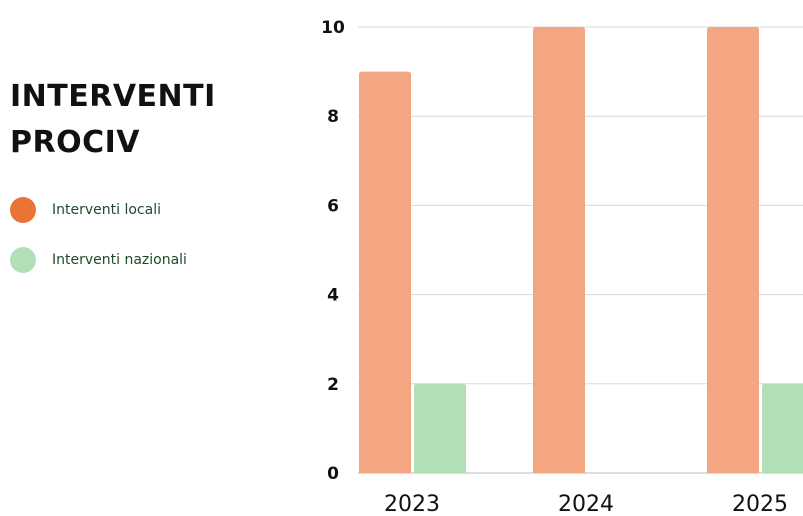  What do you see at coordinates (113, 96) in the screenshot?
I see `chart-title-line-1: INTERVENTI` at bounding box center [113, 96].